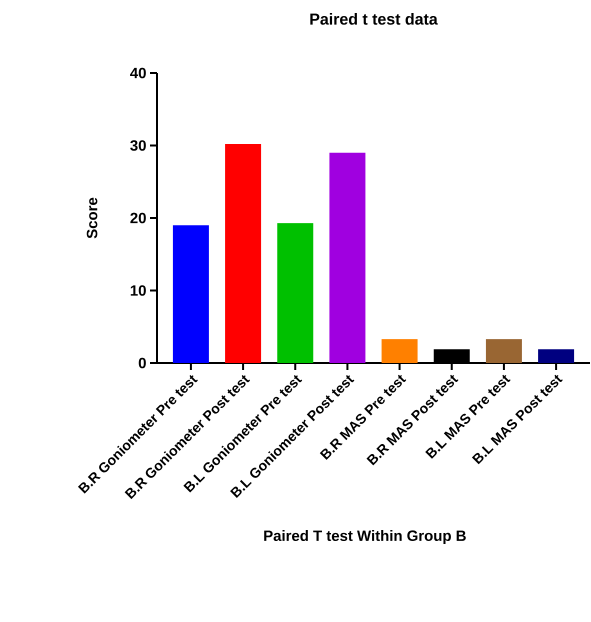 This screenshot has width=591, height=622. I want to click on y-tick-label: 30, so click(138, 145).